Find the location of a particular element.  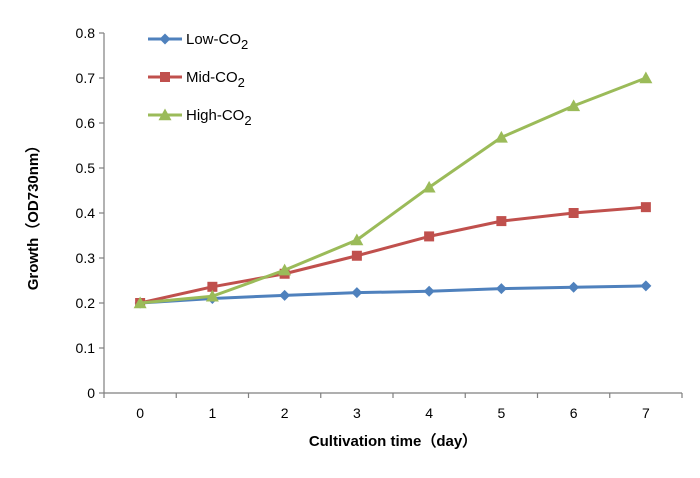

x-tick-label: 2 is located at coordinates (285, 413).